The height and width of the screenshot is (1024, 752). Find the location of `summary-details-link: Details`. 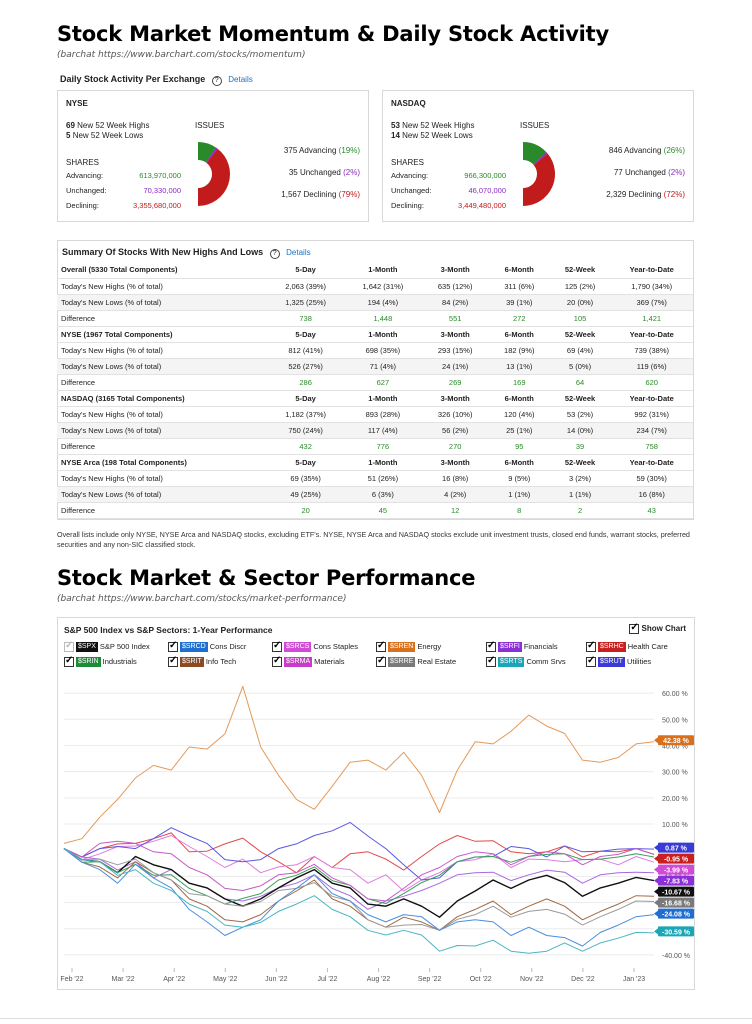

summary-details-link: Details is located at coordinates (298, 252).